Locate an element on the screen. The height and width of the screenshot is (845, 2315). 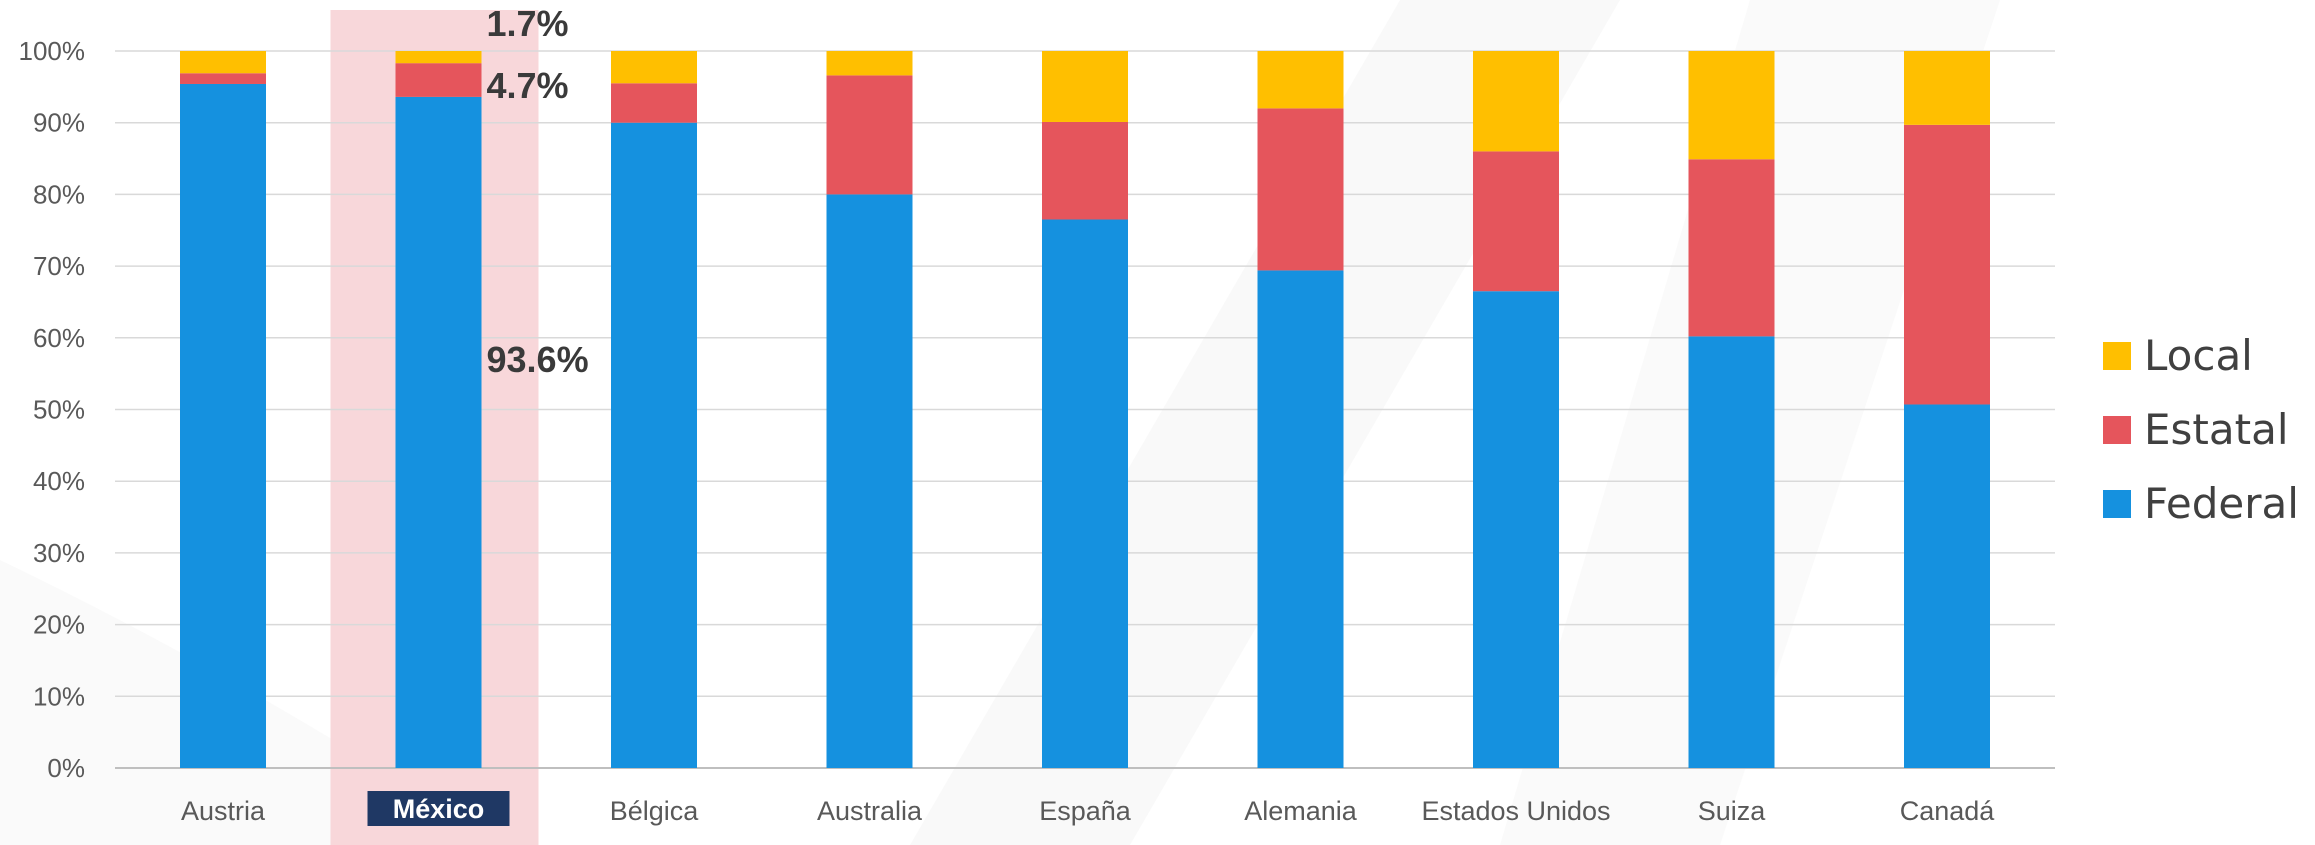
y-tick-label: 60% is located at coordinates (59, 338).